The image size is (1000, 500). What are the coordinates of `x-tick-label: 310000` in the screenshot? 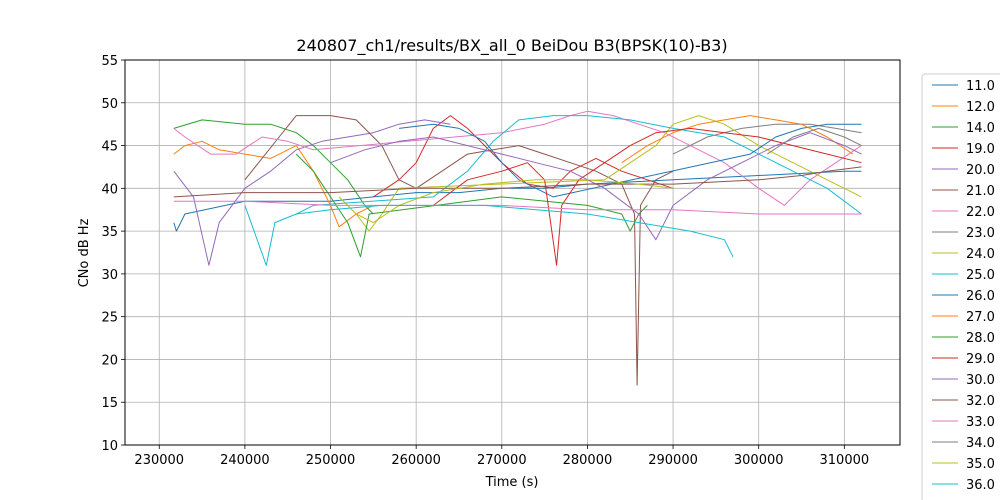 It's located at (845, 460).